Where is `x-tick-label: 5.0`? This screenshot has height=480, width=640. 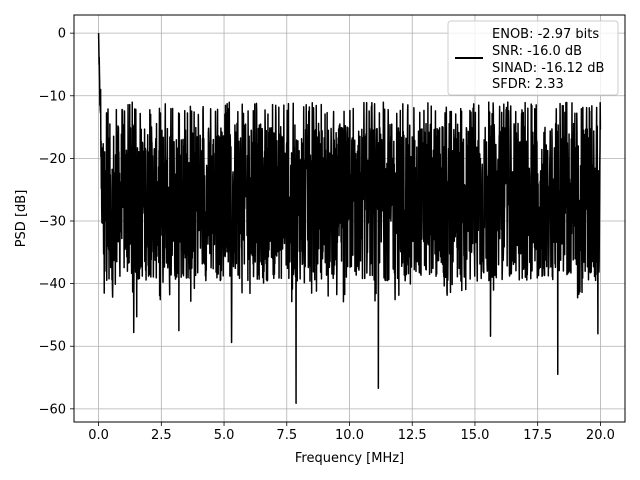
x-tick-label: 5.0 is located at coordinates (224, 435).